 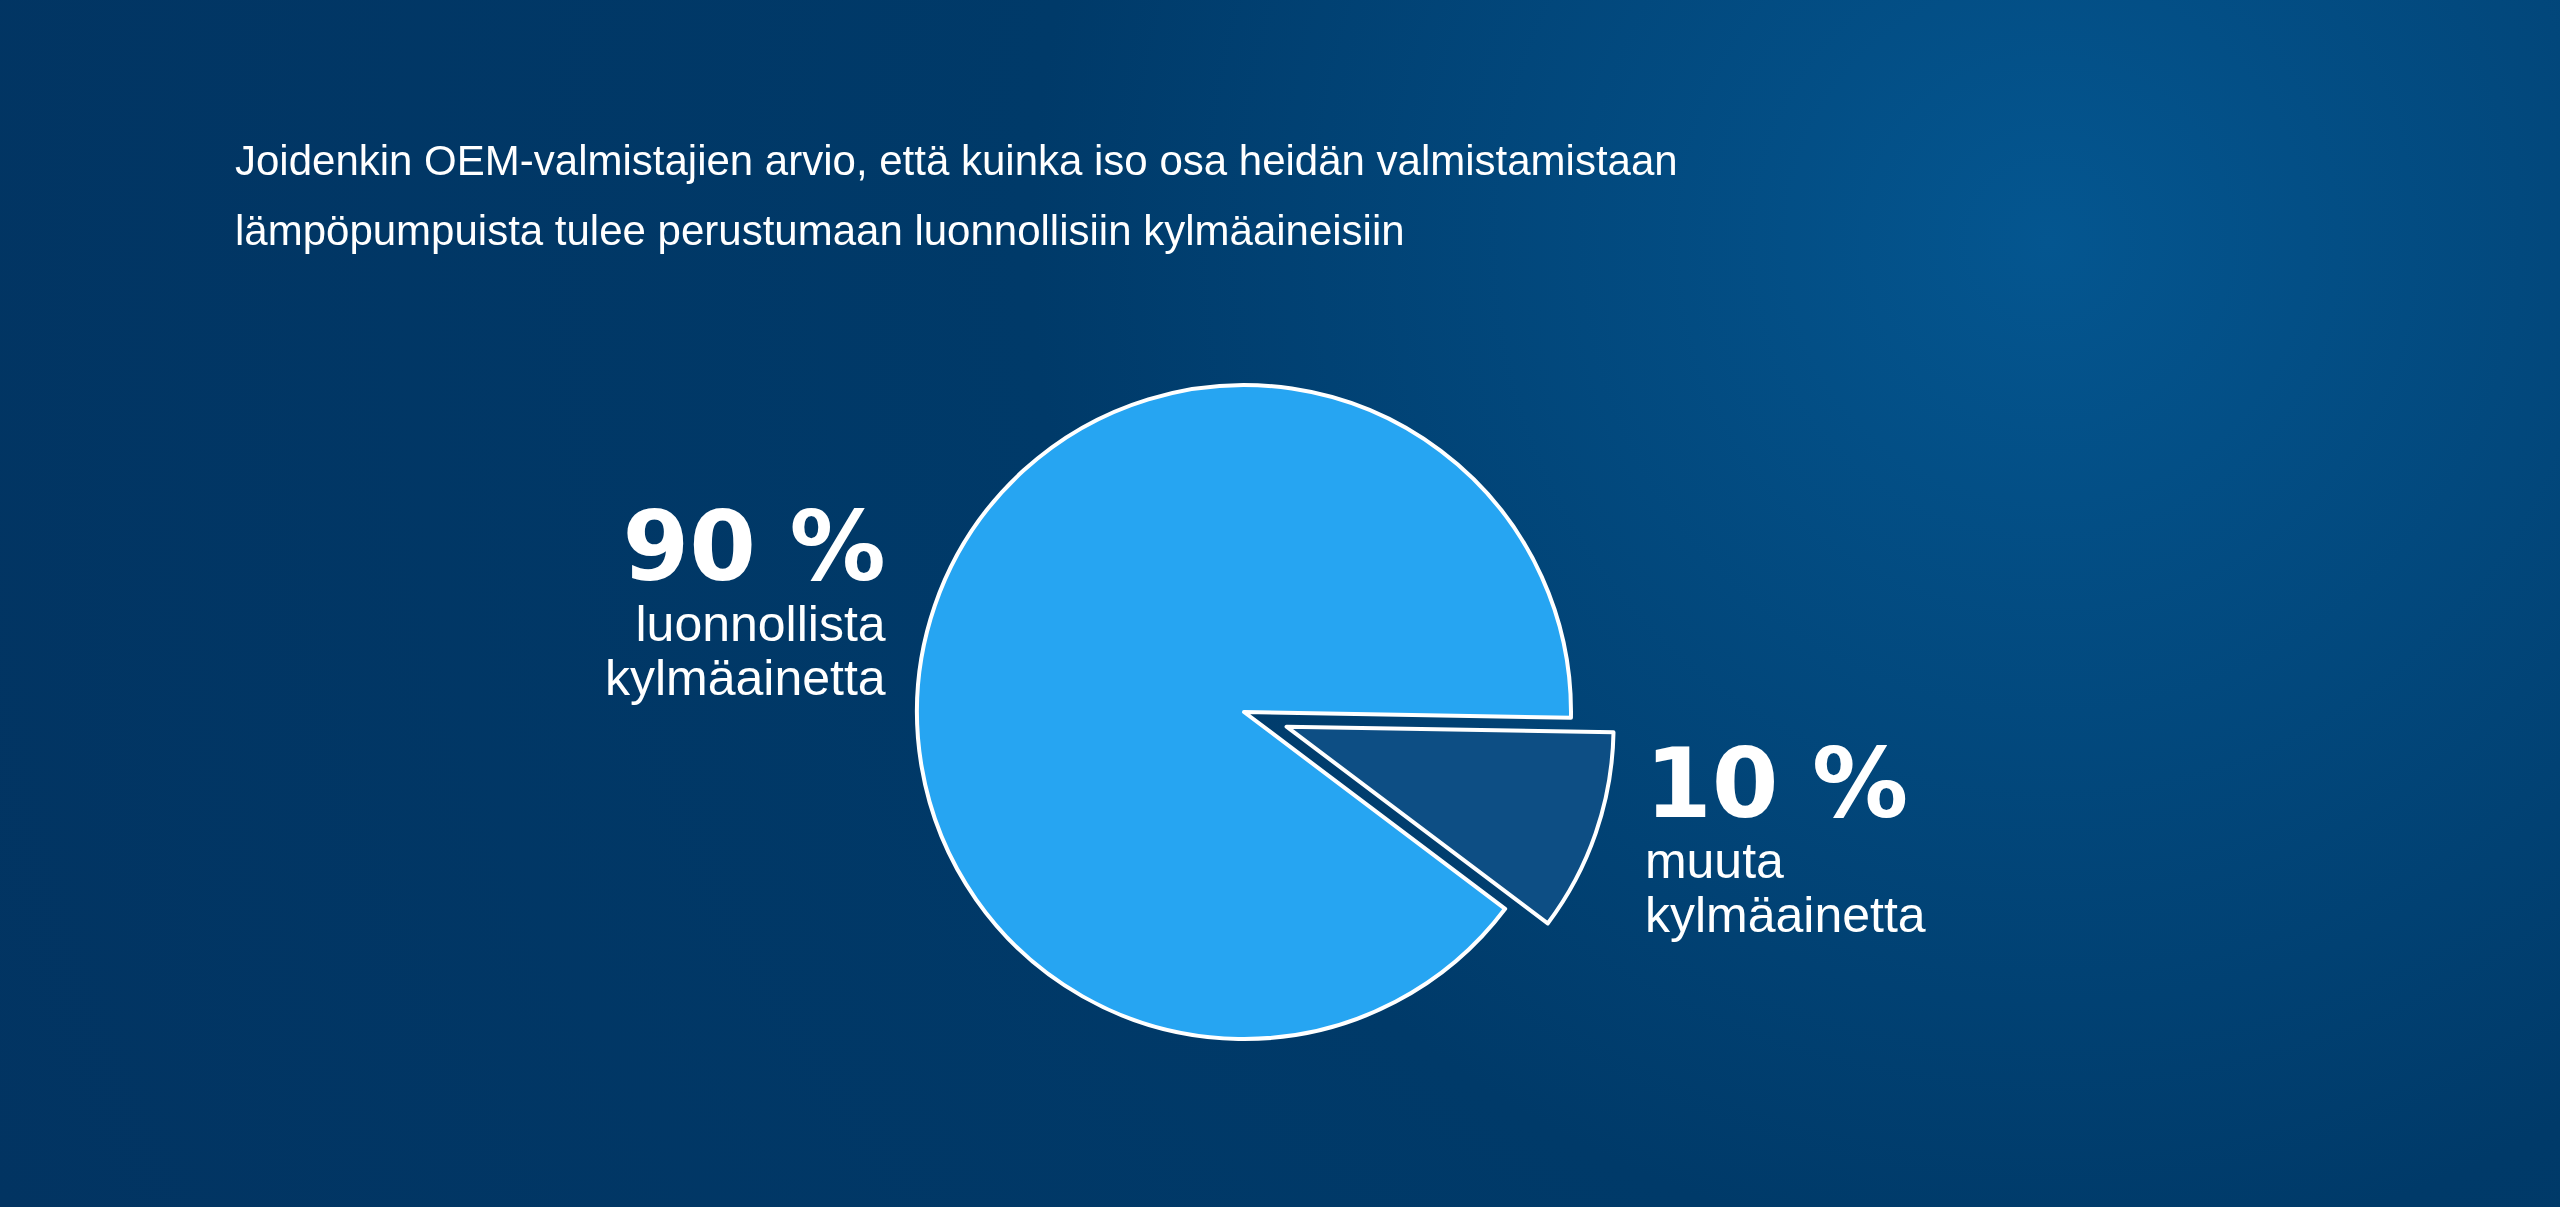 I want to click on chart-title: Joidenkin OEM-valmistajien arvio, että kuinka iso osa heidän valmistamistaan lämpöpumpuista tulee perustumaan luonnollisiin kylmäaineisiin, so click(x=962, y=195).